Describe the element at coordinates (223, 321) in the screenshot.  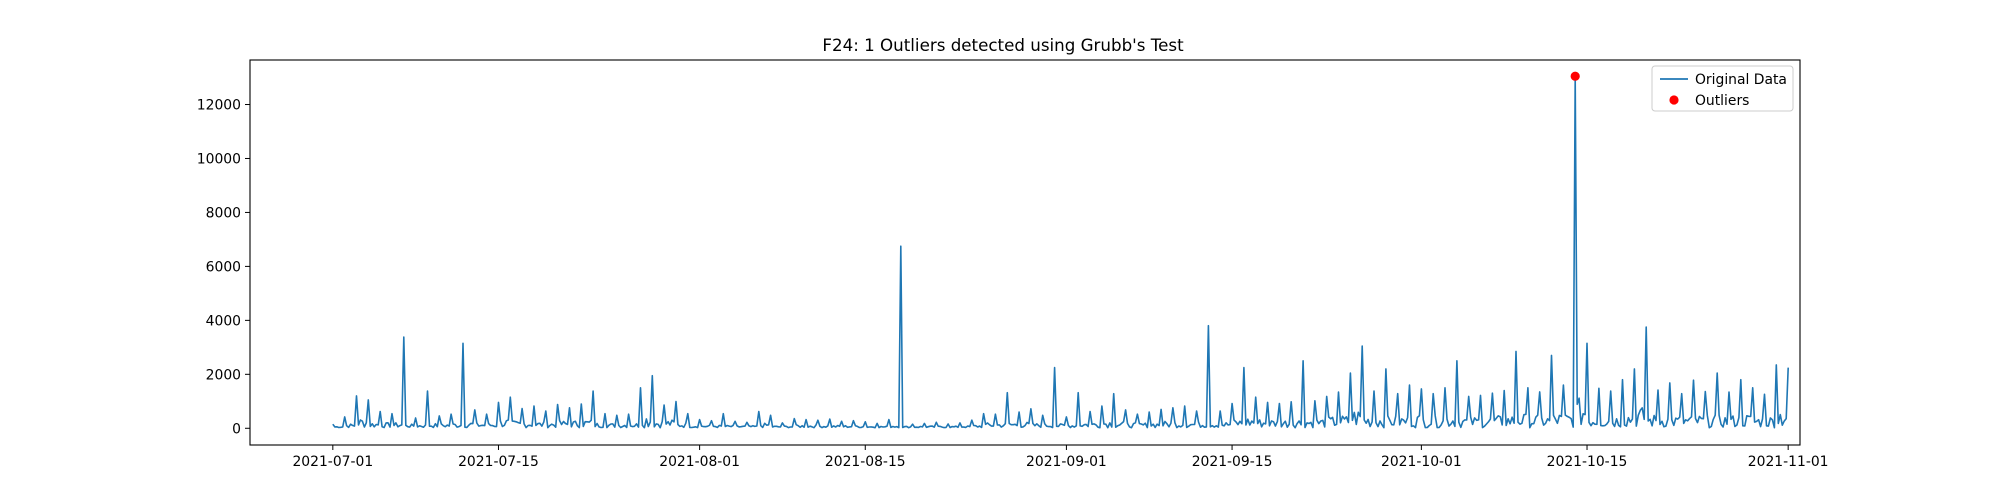
I see `y-tick-label: 4000` at that location.